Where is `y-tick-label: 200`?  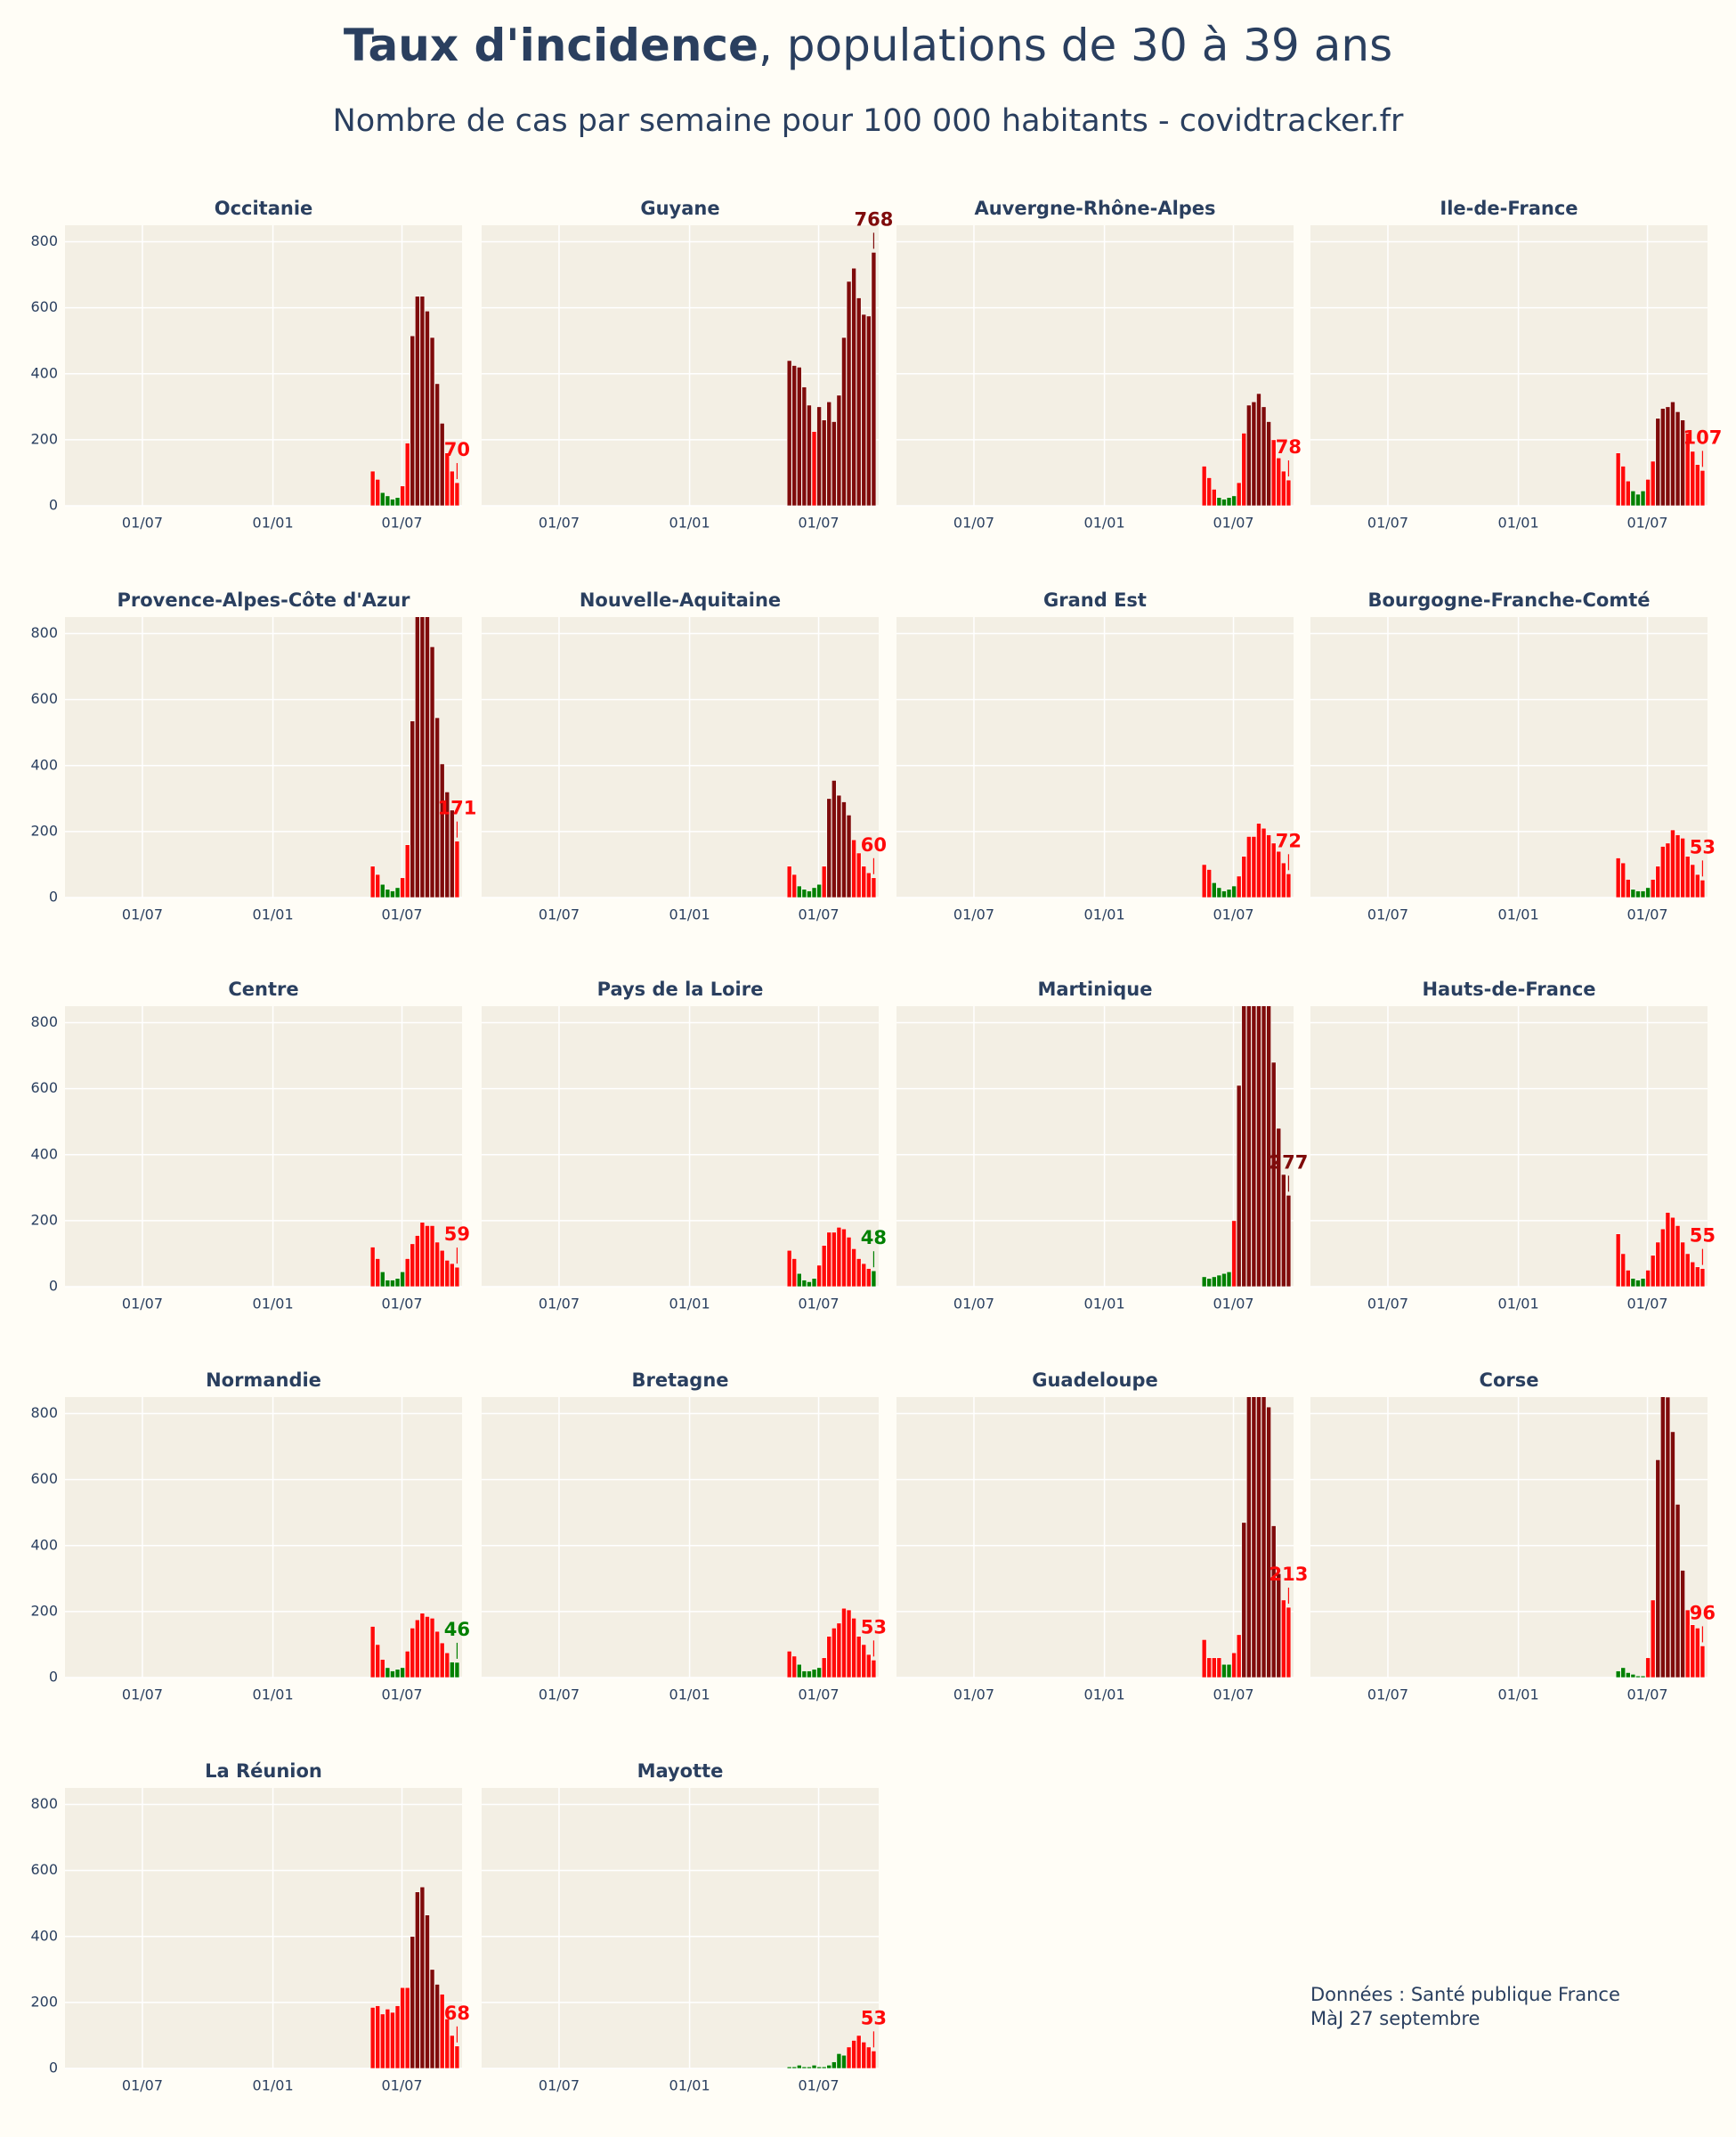
y-tick-label: 200 is located at coordinates (44, 1610).